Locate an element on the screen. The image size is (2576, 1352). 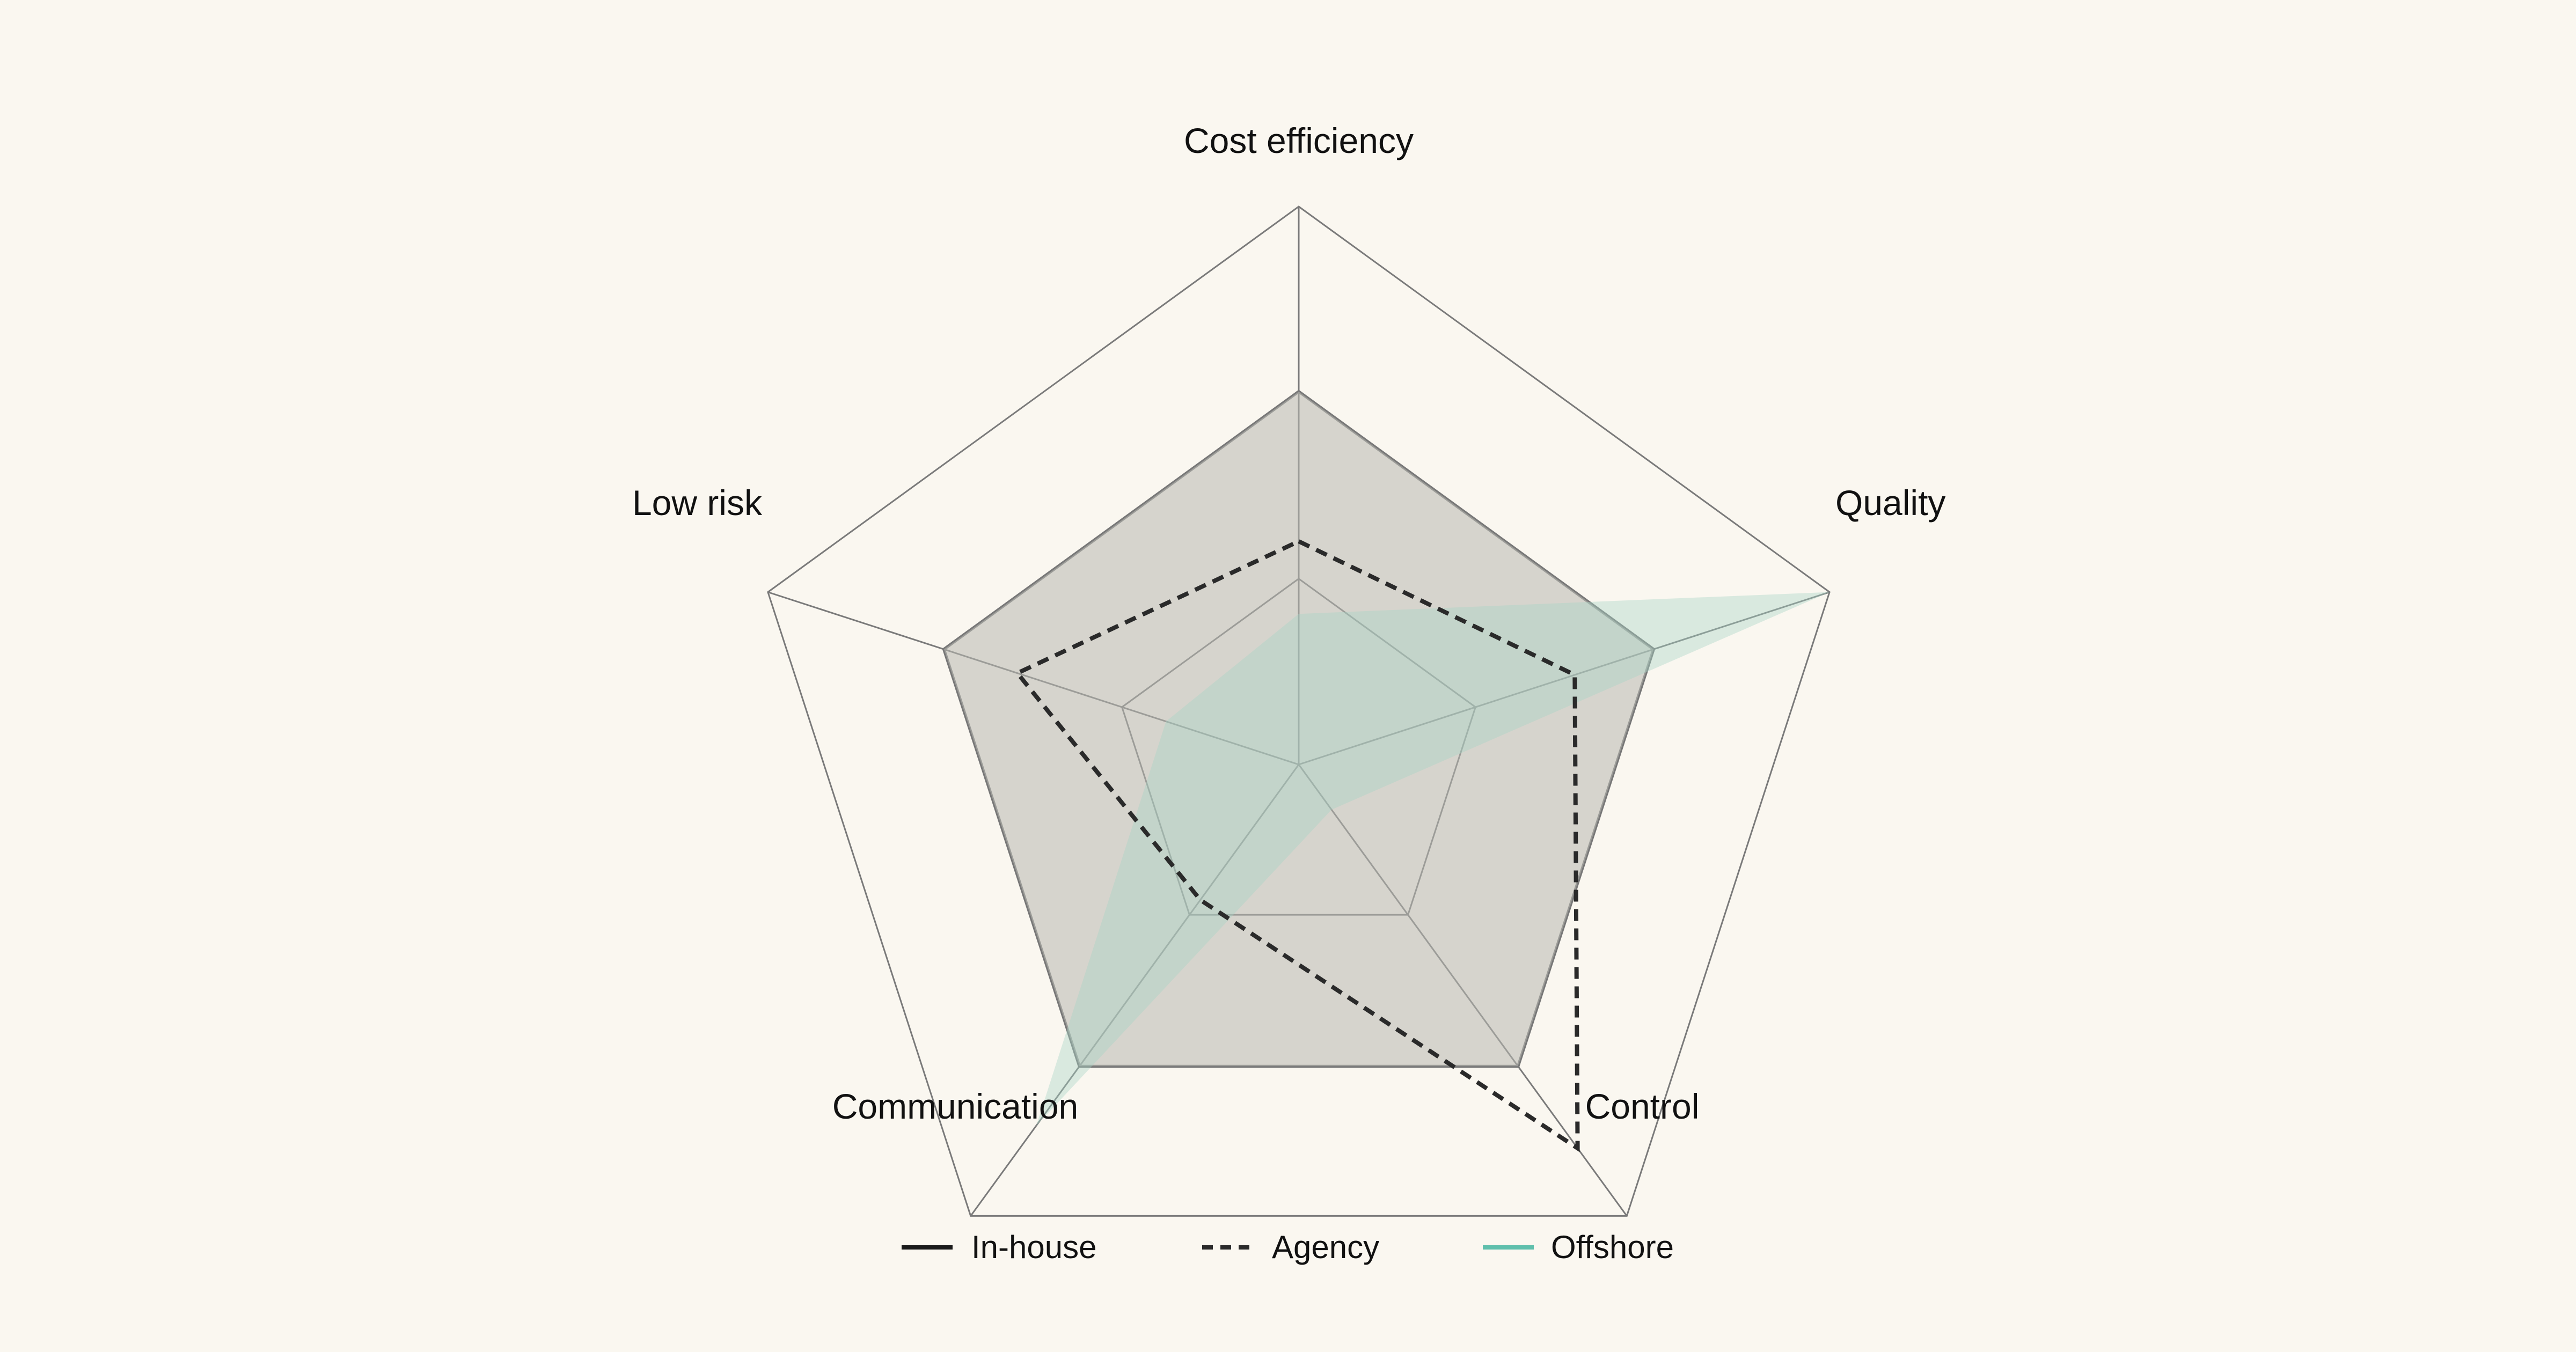
series-in-house is located at coordinates (1299, 729).